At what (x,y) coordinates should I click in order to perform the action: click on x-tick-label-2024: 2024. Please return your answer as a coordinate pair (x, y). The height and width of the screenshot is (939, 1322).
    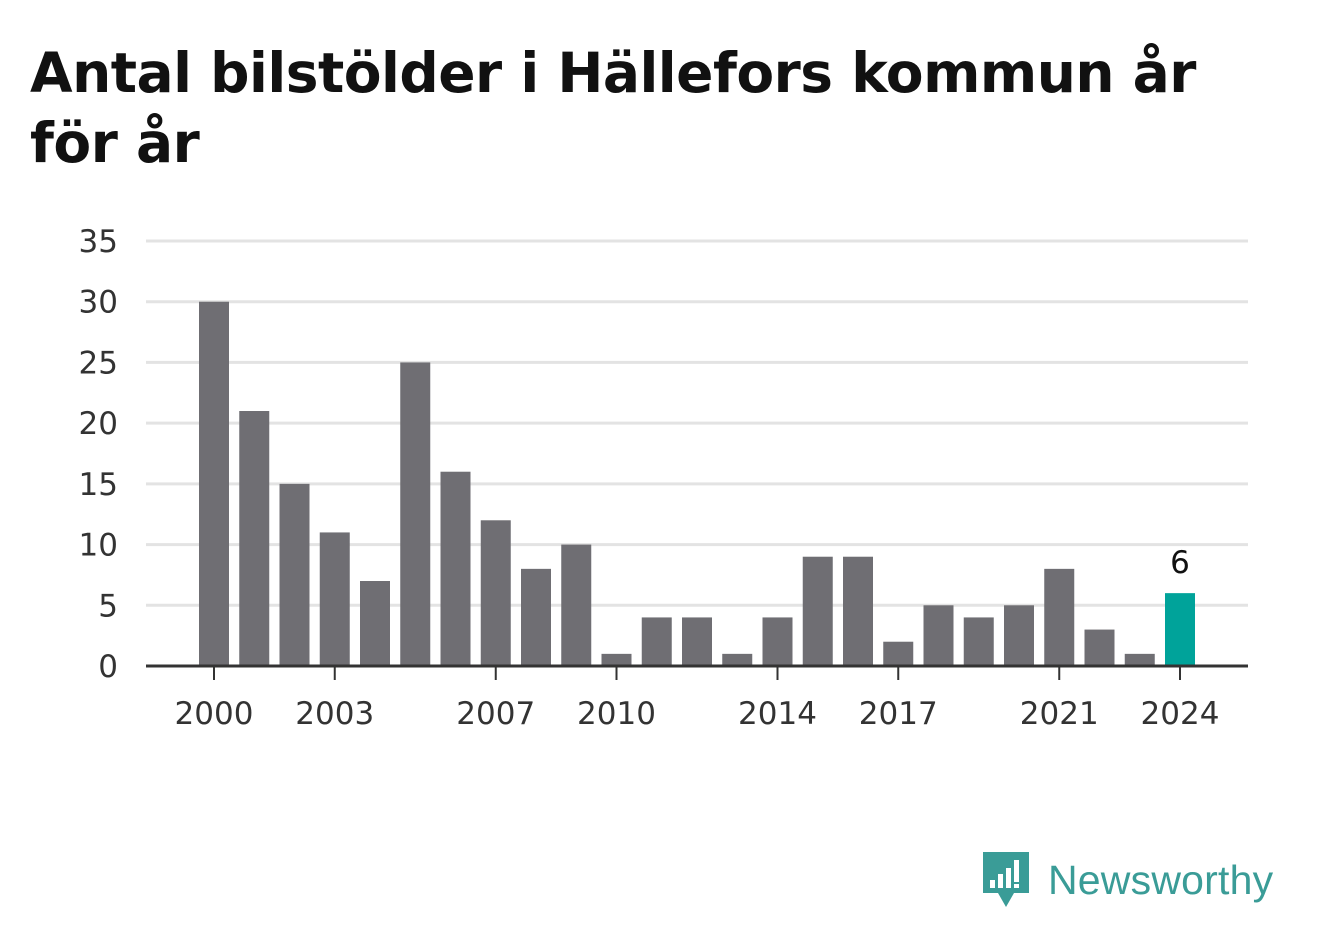
    Looking at the image, I should click on (1180, 714).